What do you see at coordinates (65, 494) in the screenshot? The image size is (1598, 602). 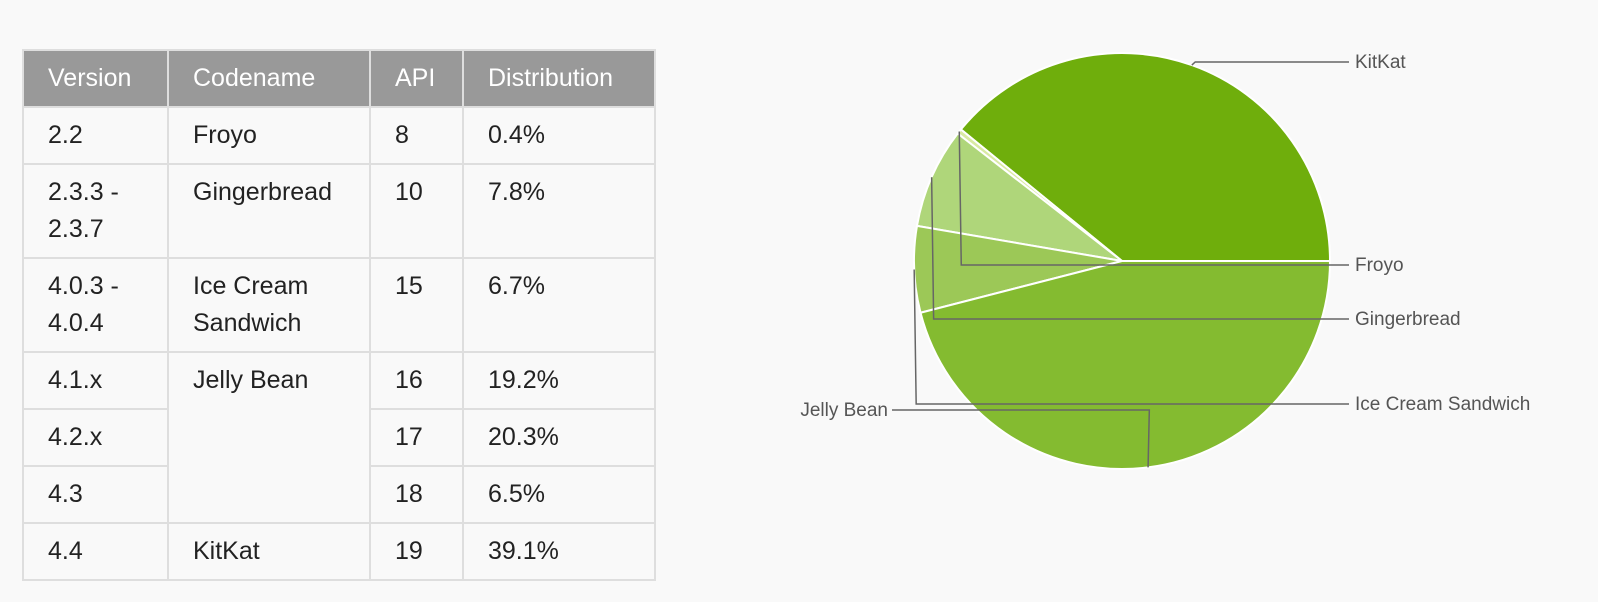 I see `version-link: 4.3` at bounding box center [65, 494].